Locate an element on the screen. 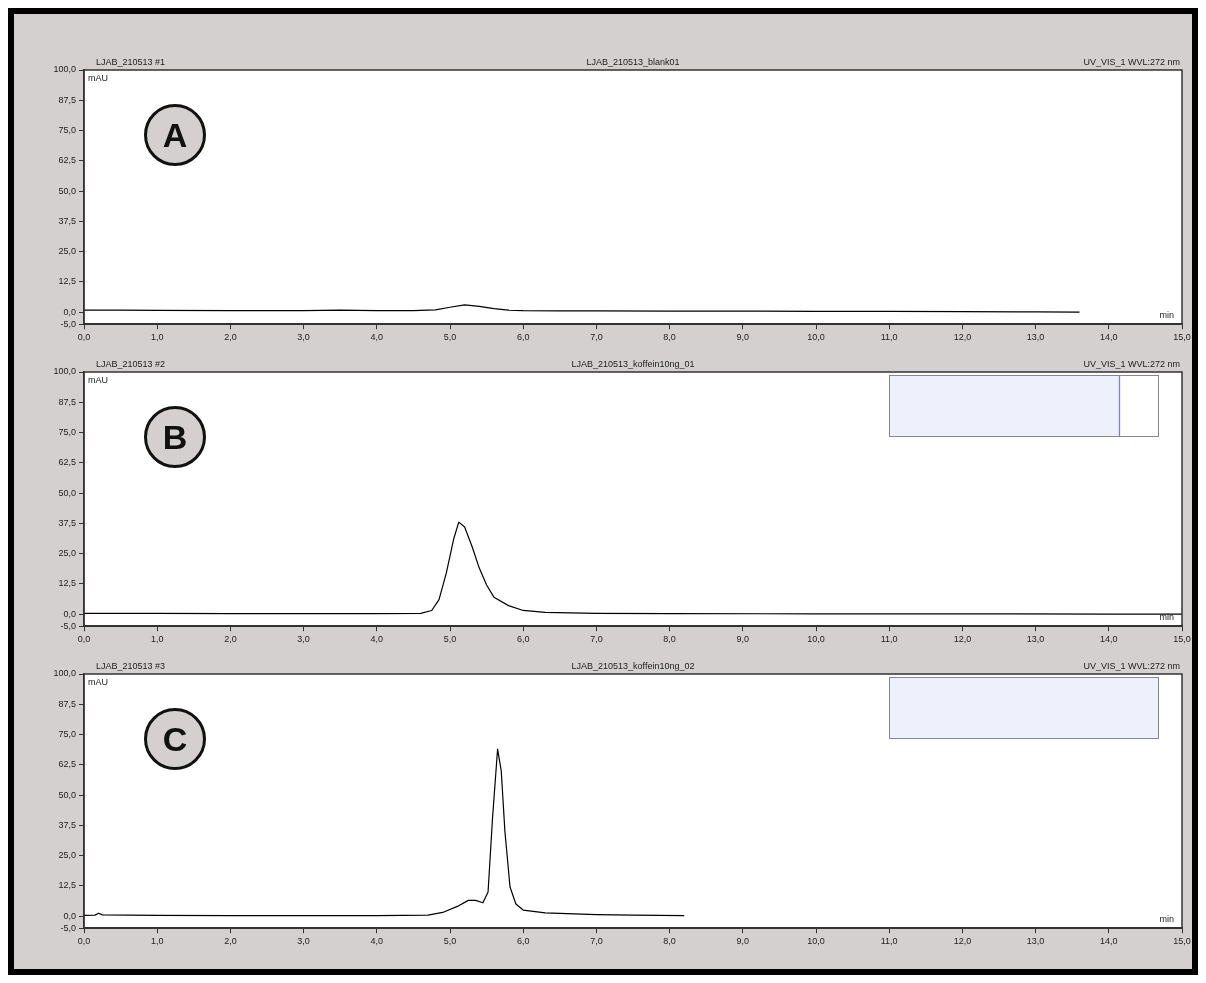  text: LJAB_210513 #1 is located at coordinates (131, 61).